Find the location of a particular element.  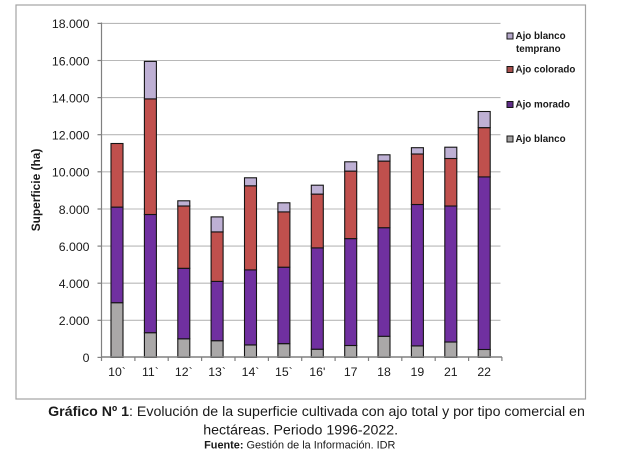

svg-text: 14.000 is located at coordinates (71, 98).